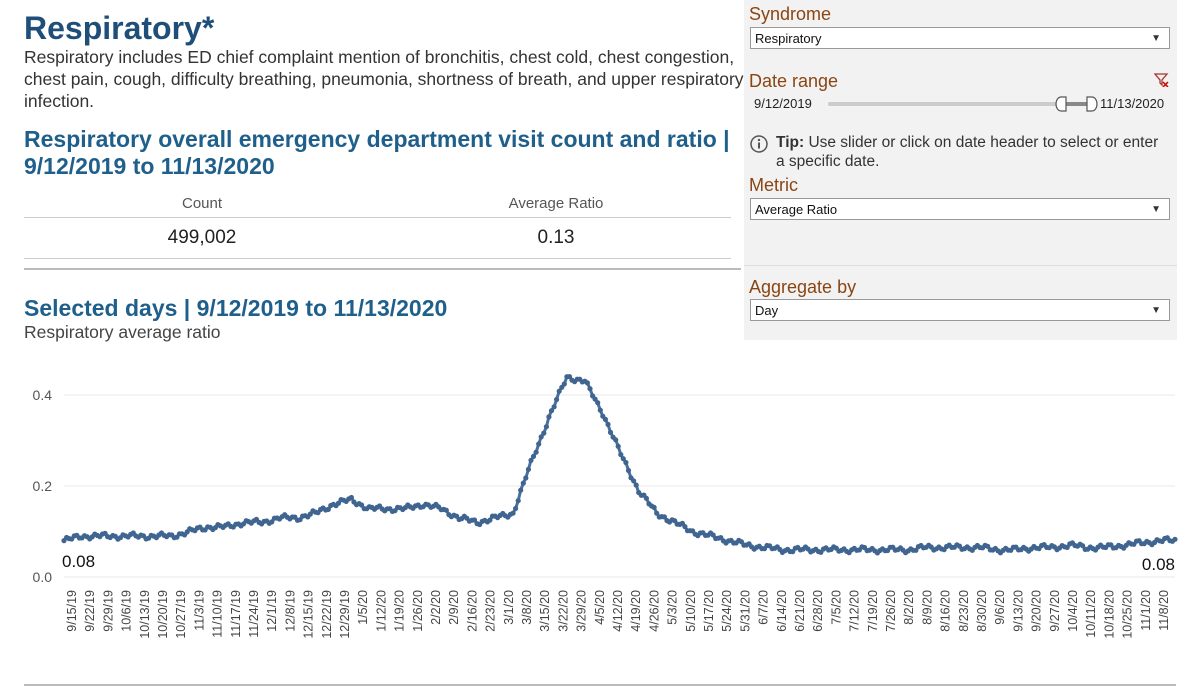  What do you see at coordinates (946, 611) in the screenshot?
I see `x-tick-label: 8/16/20` at bounding box center [946, 611].